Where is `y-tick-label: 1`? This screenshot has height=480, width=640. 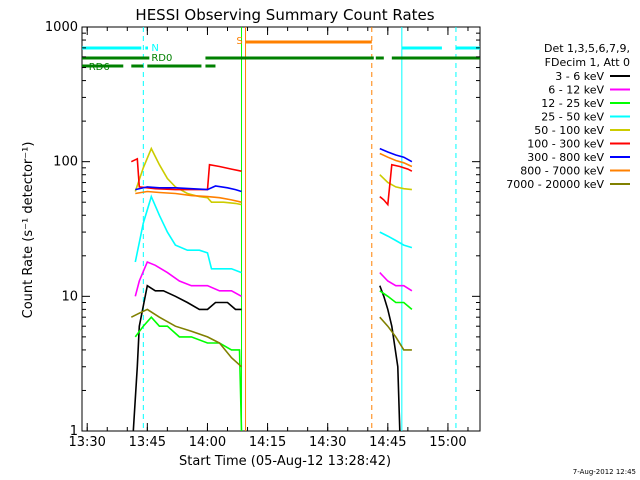
y-tick-label: 1 is located at coordinates (74, 431).